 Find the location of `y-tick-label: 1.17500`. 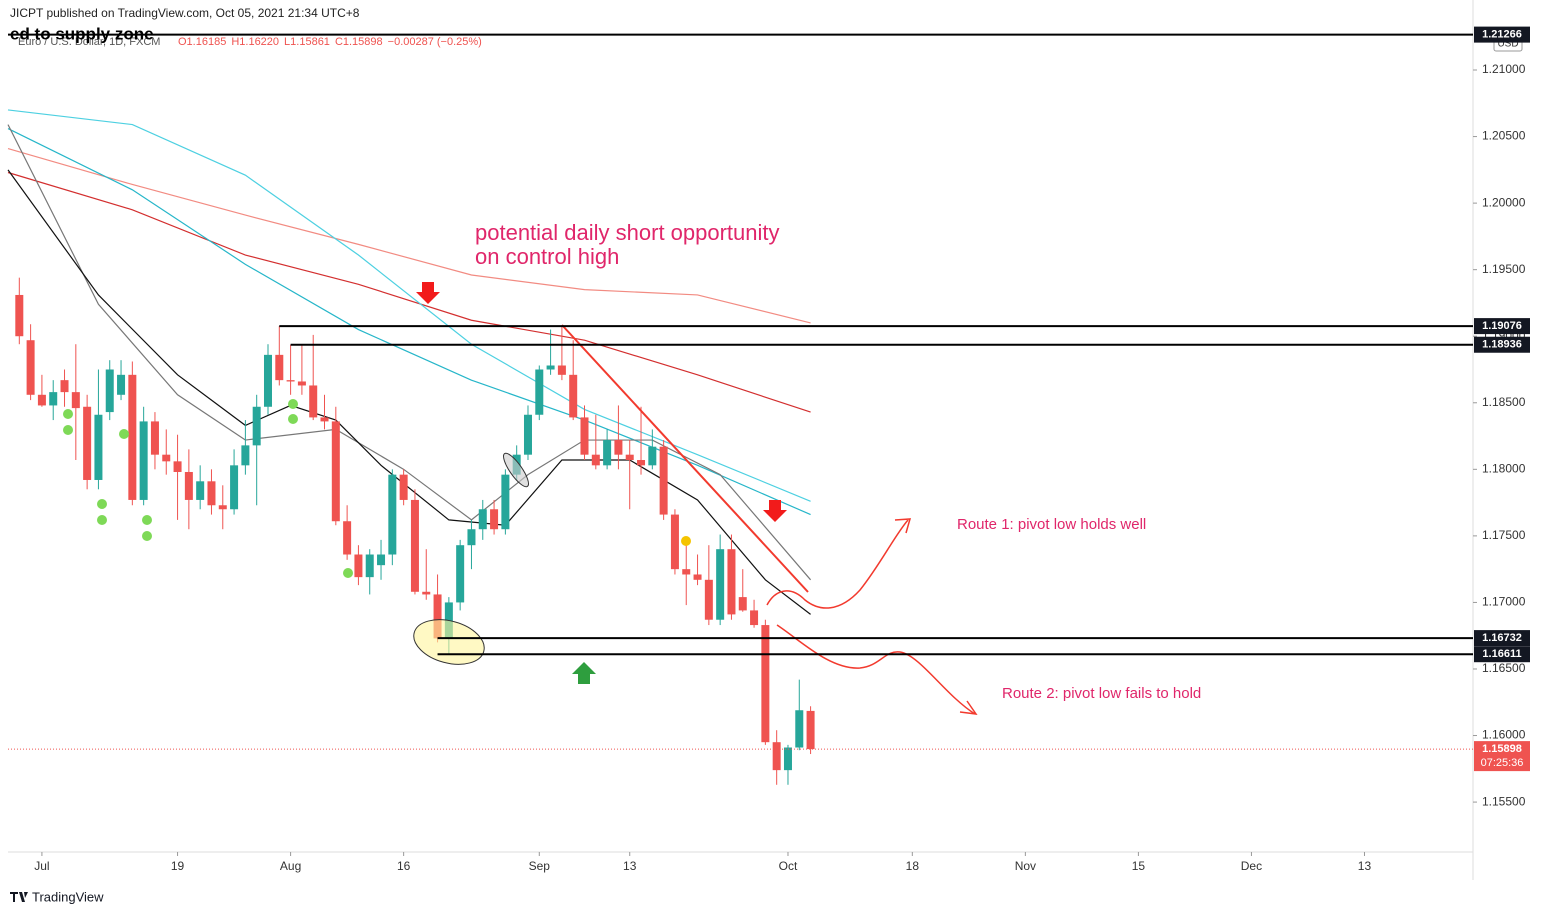

y-tick-label: 1.17500 is located at coordinates (1504, 535).